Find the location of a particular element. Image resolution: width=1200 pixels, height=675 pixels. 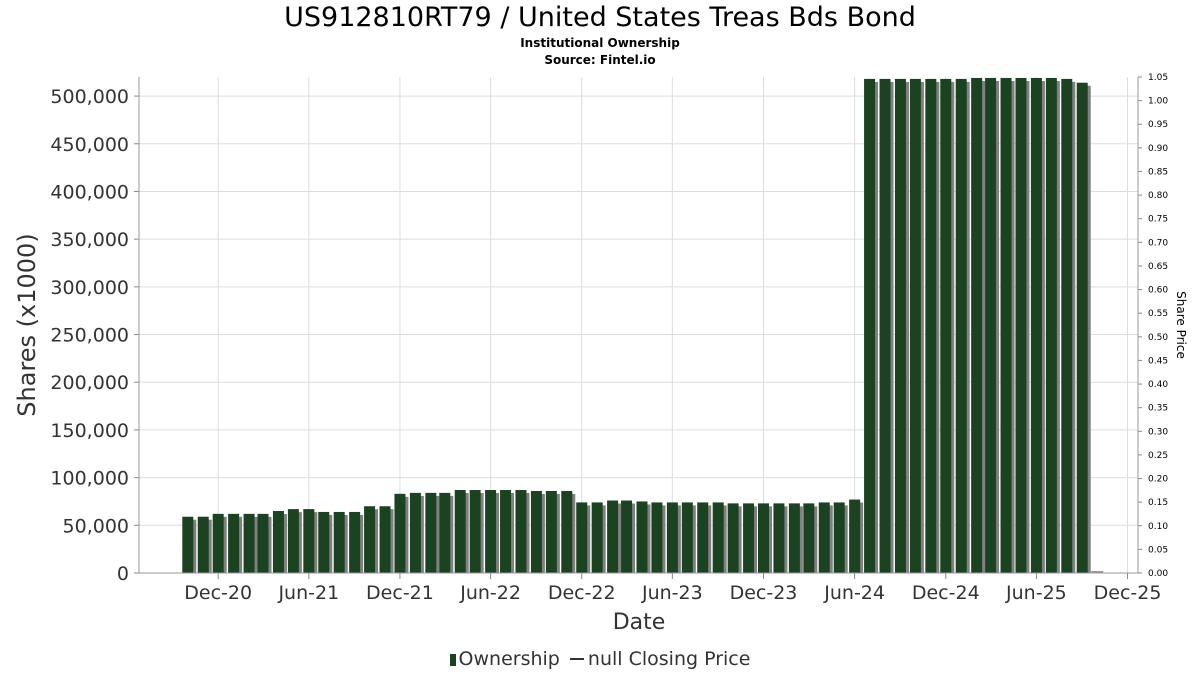

y-tick-label: 300,000 is located at coordinates (89, 288).